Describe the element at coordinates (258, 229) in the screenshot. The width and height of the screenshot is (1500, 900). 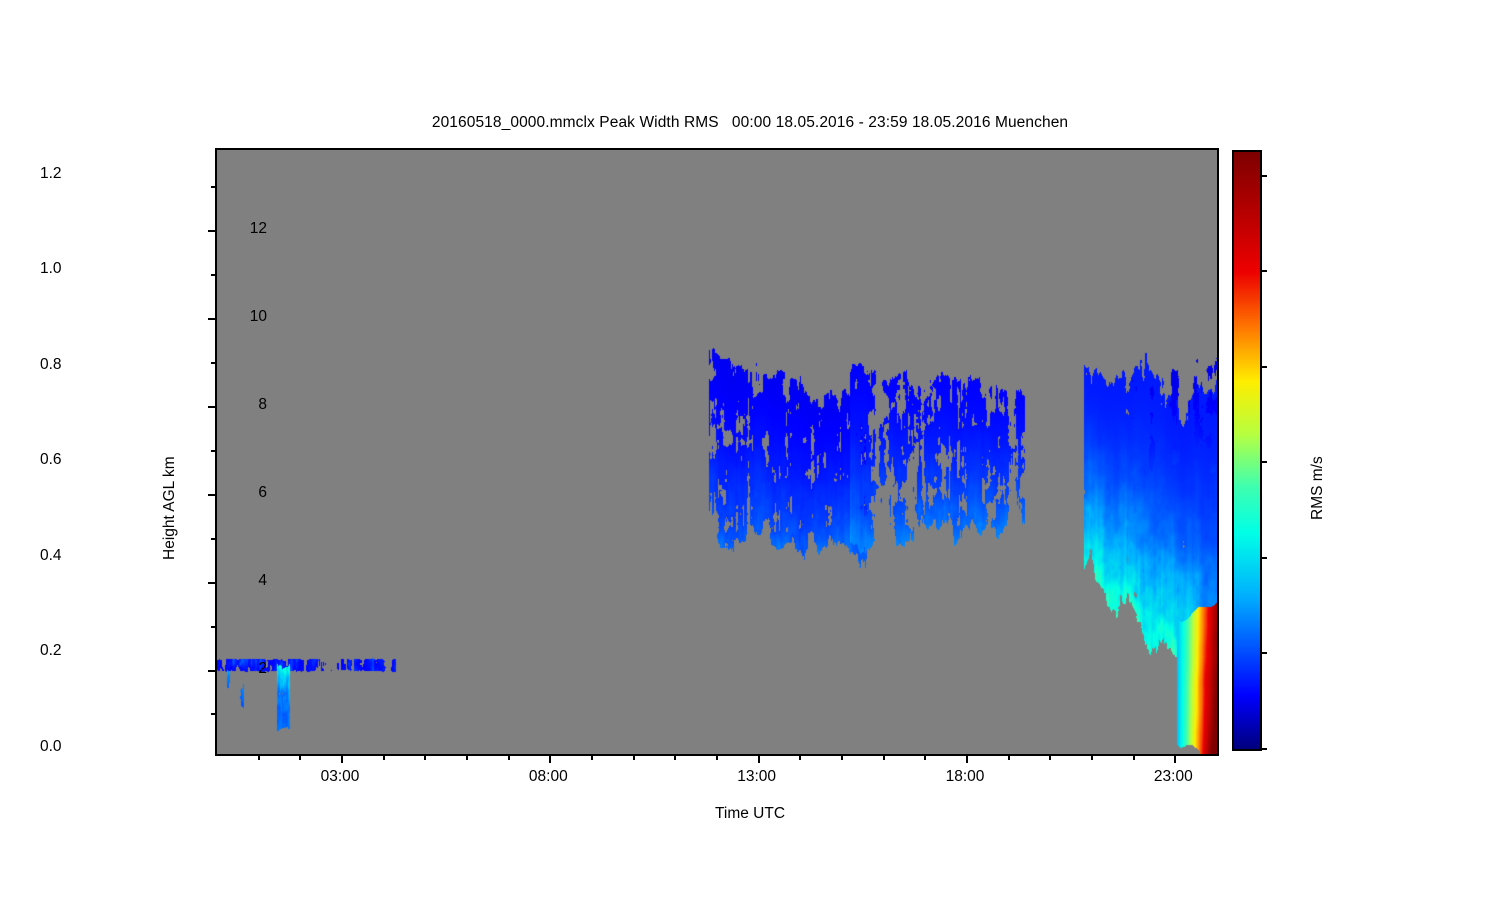
I see `y-tick-label: 12` at that location.